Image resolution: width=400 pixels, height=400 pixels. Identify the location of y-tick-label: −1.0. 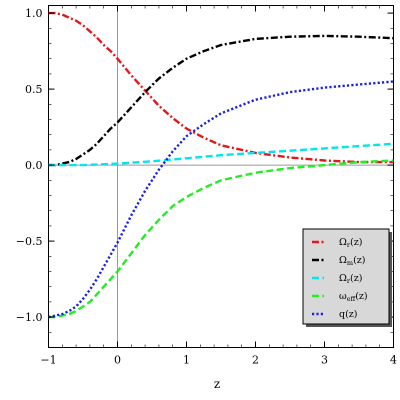
(29, 317).